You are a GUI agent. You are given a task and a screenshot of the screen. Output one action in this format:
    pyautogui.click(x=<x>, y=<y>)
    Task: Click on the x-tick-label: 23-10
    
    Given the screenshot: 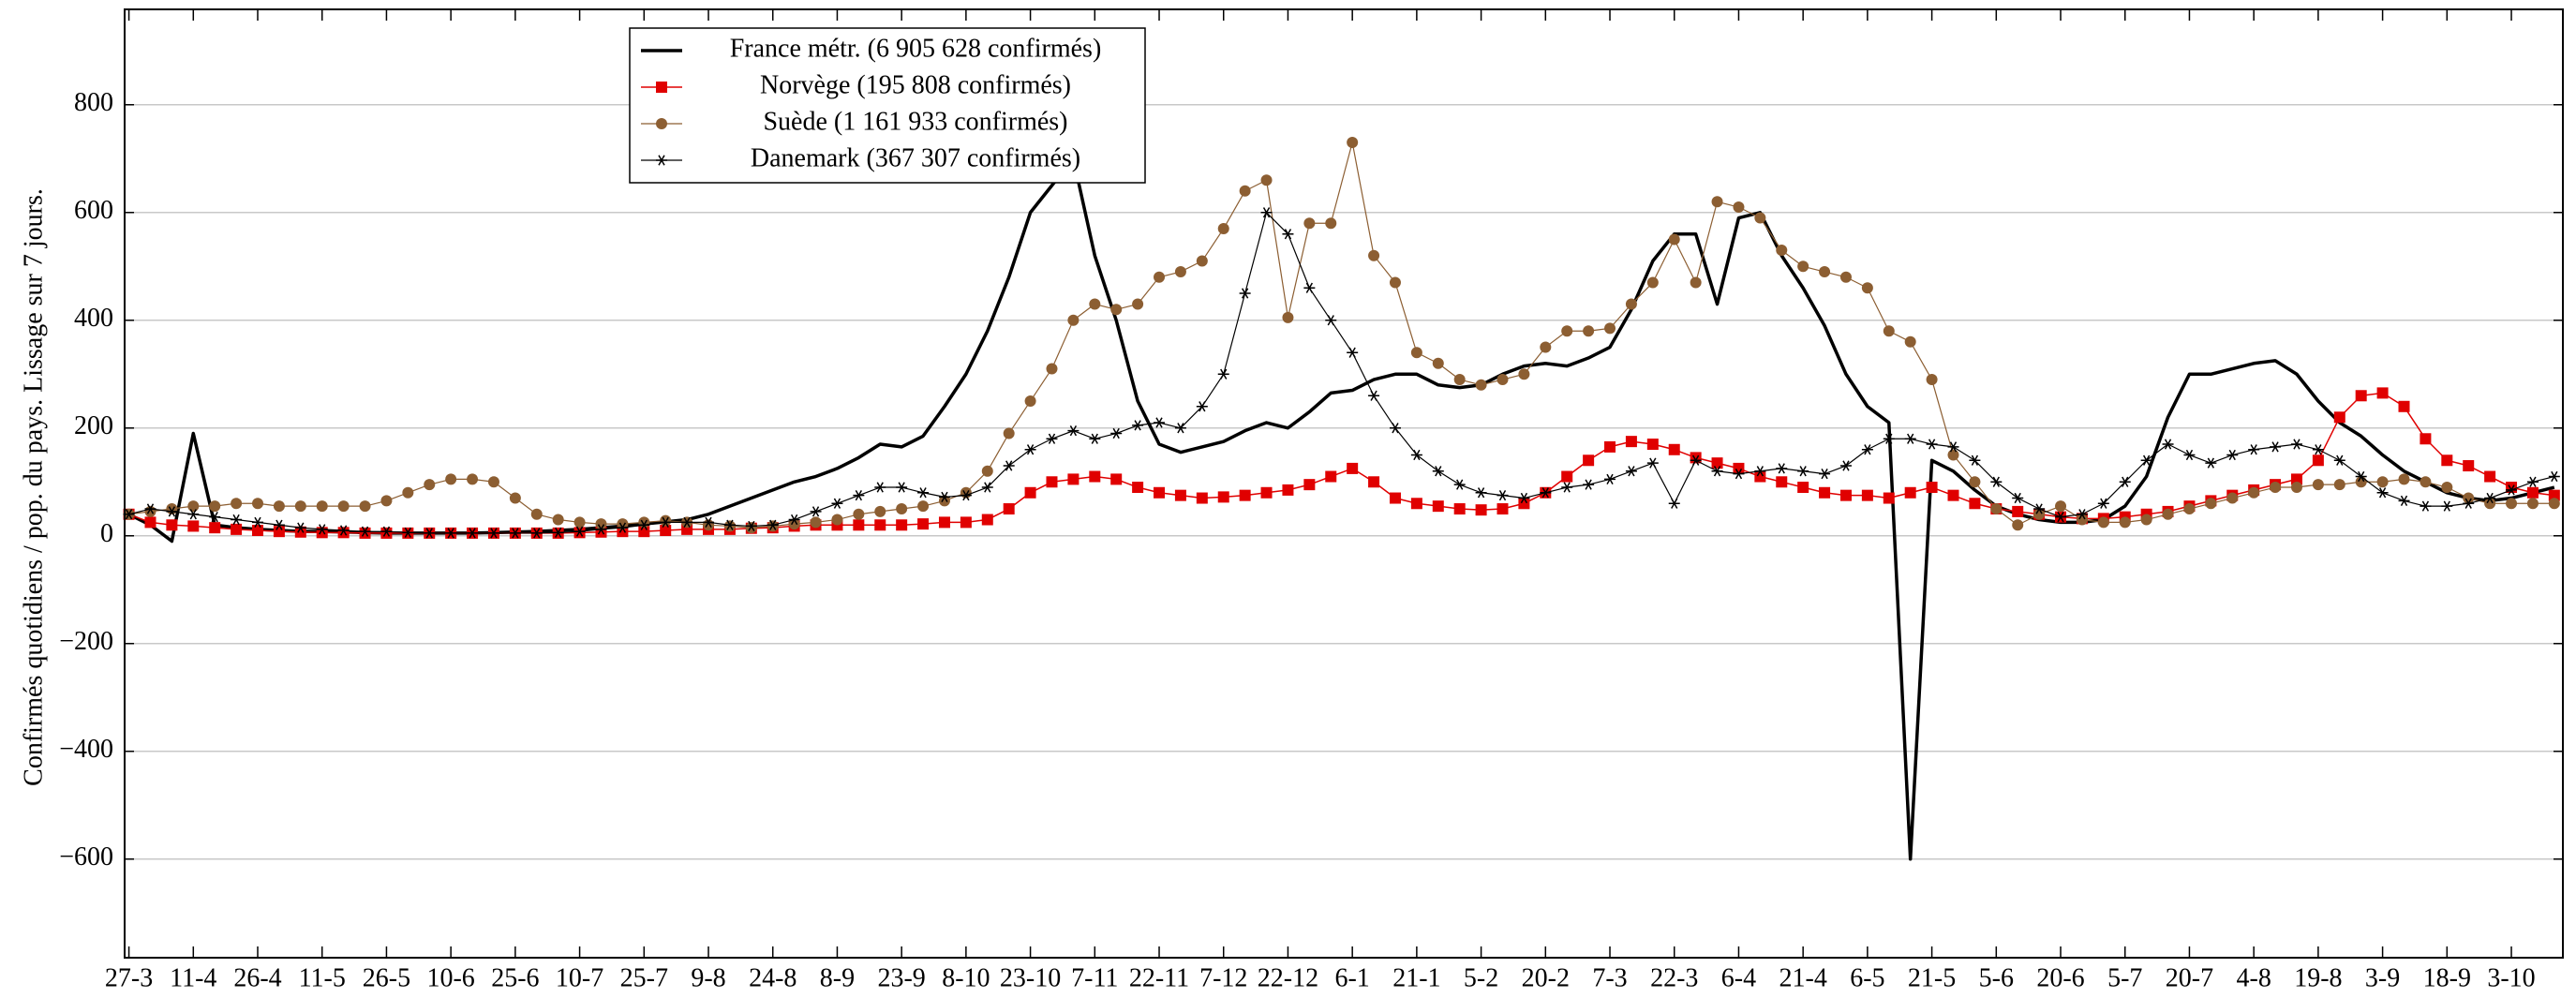 What is the action you would take?
    pyautogui.click(x=1030, y=978)
    